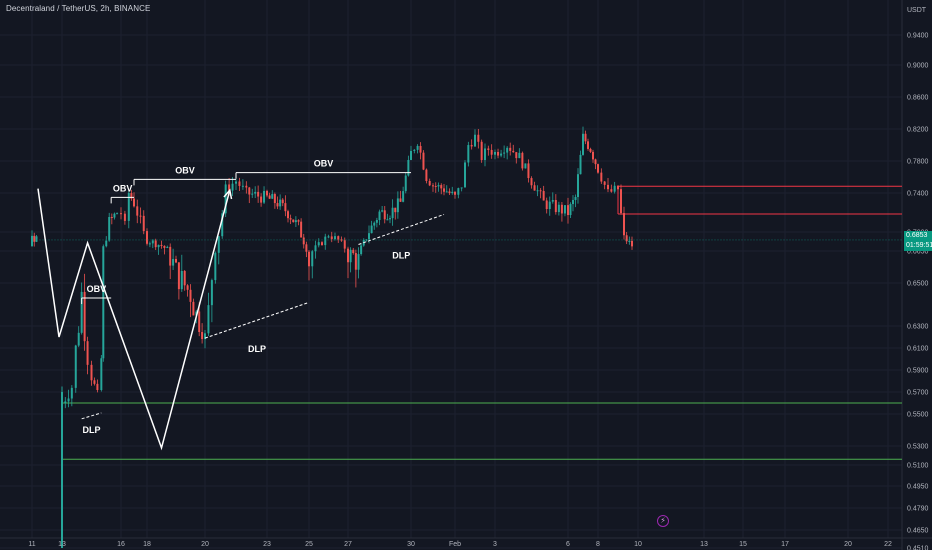 This screenshot has width=932, height=550. Describe the element at coordinates (918, 284) in the screenshot. I see `price-tick-label: 0.6500` at that location.